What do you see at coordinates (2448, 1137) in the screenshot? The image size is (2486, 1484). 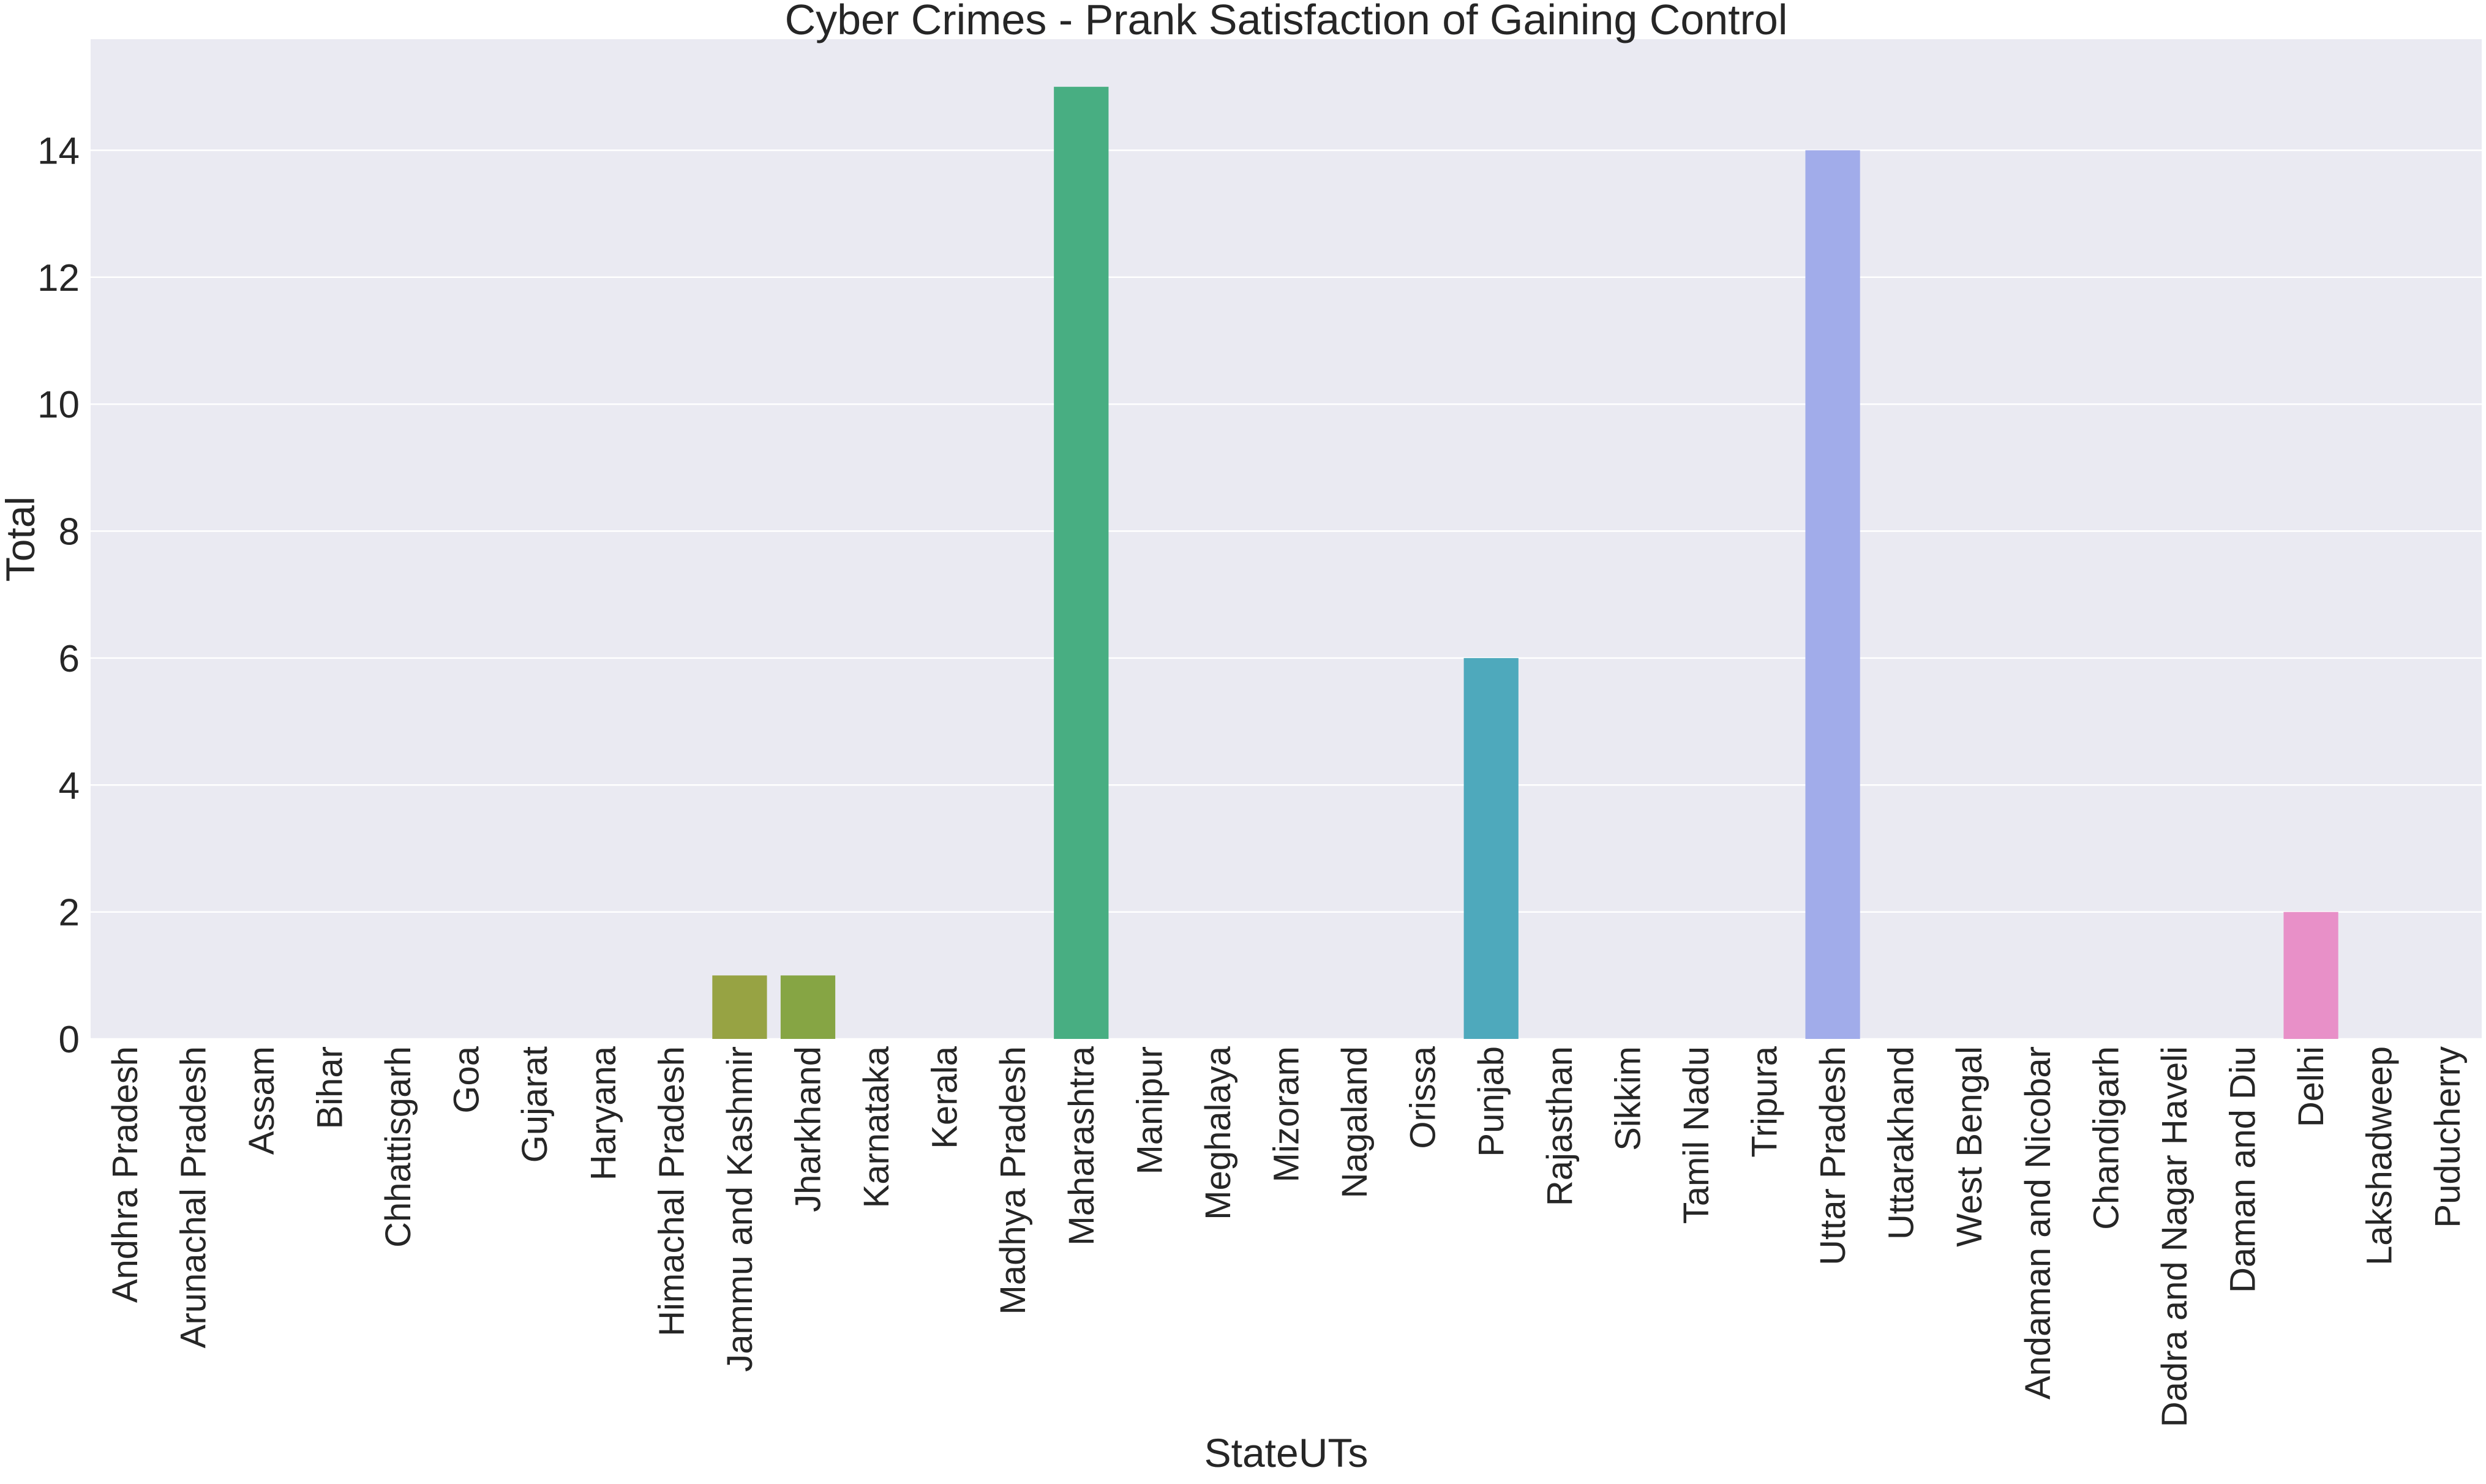 I see `x-tick-label: Puducherry` at bounding box center [2448, 1137].